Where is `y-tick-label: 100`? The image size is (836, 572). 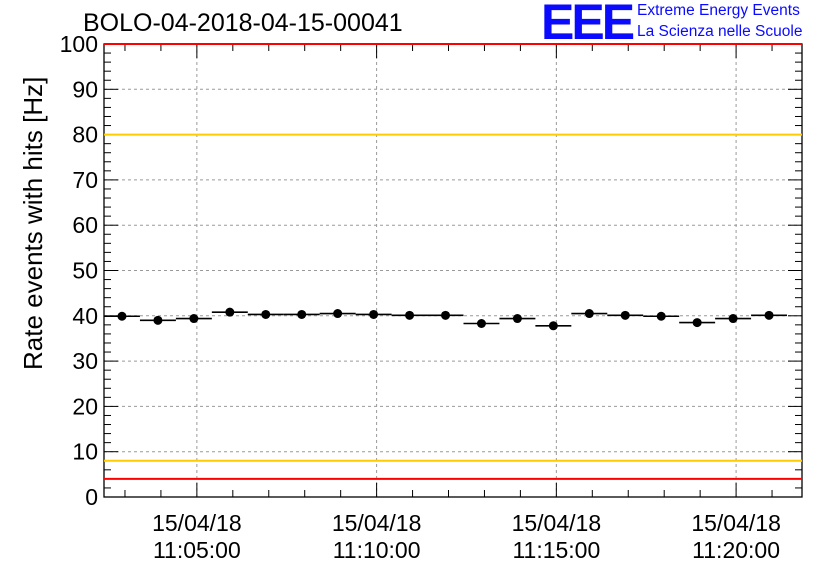 y-tick-label: 100 is located at coordinates (79, 44).